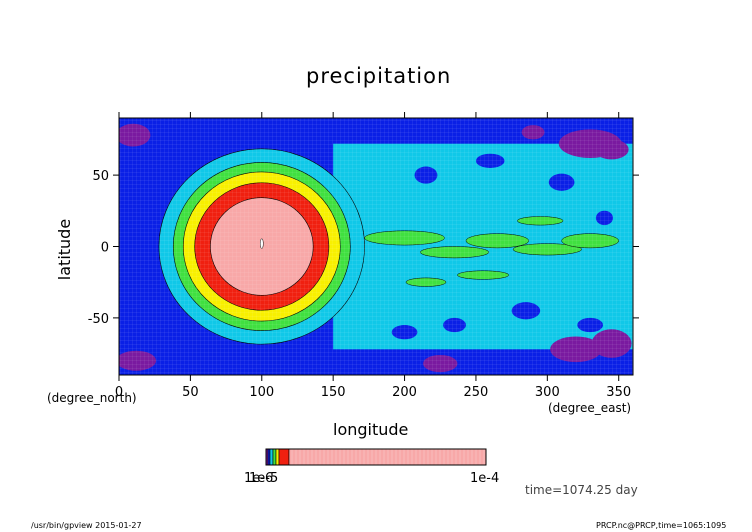 Image resolution: width=752 pixels, height=532 pixels. I want to click on x-tick-label: 0, so click(119, 392).